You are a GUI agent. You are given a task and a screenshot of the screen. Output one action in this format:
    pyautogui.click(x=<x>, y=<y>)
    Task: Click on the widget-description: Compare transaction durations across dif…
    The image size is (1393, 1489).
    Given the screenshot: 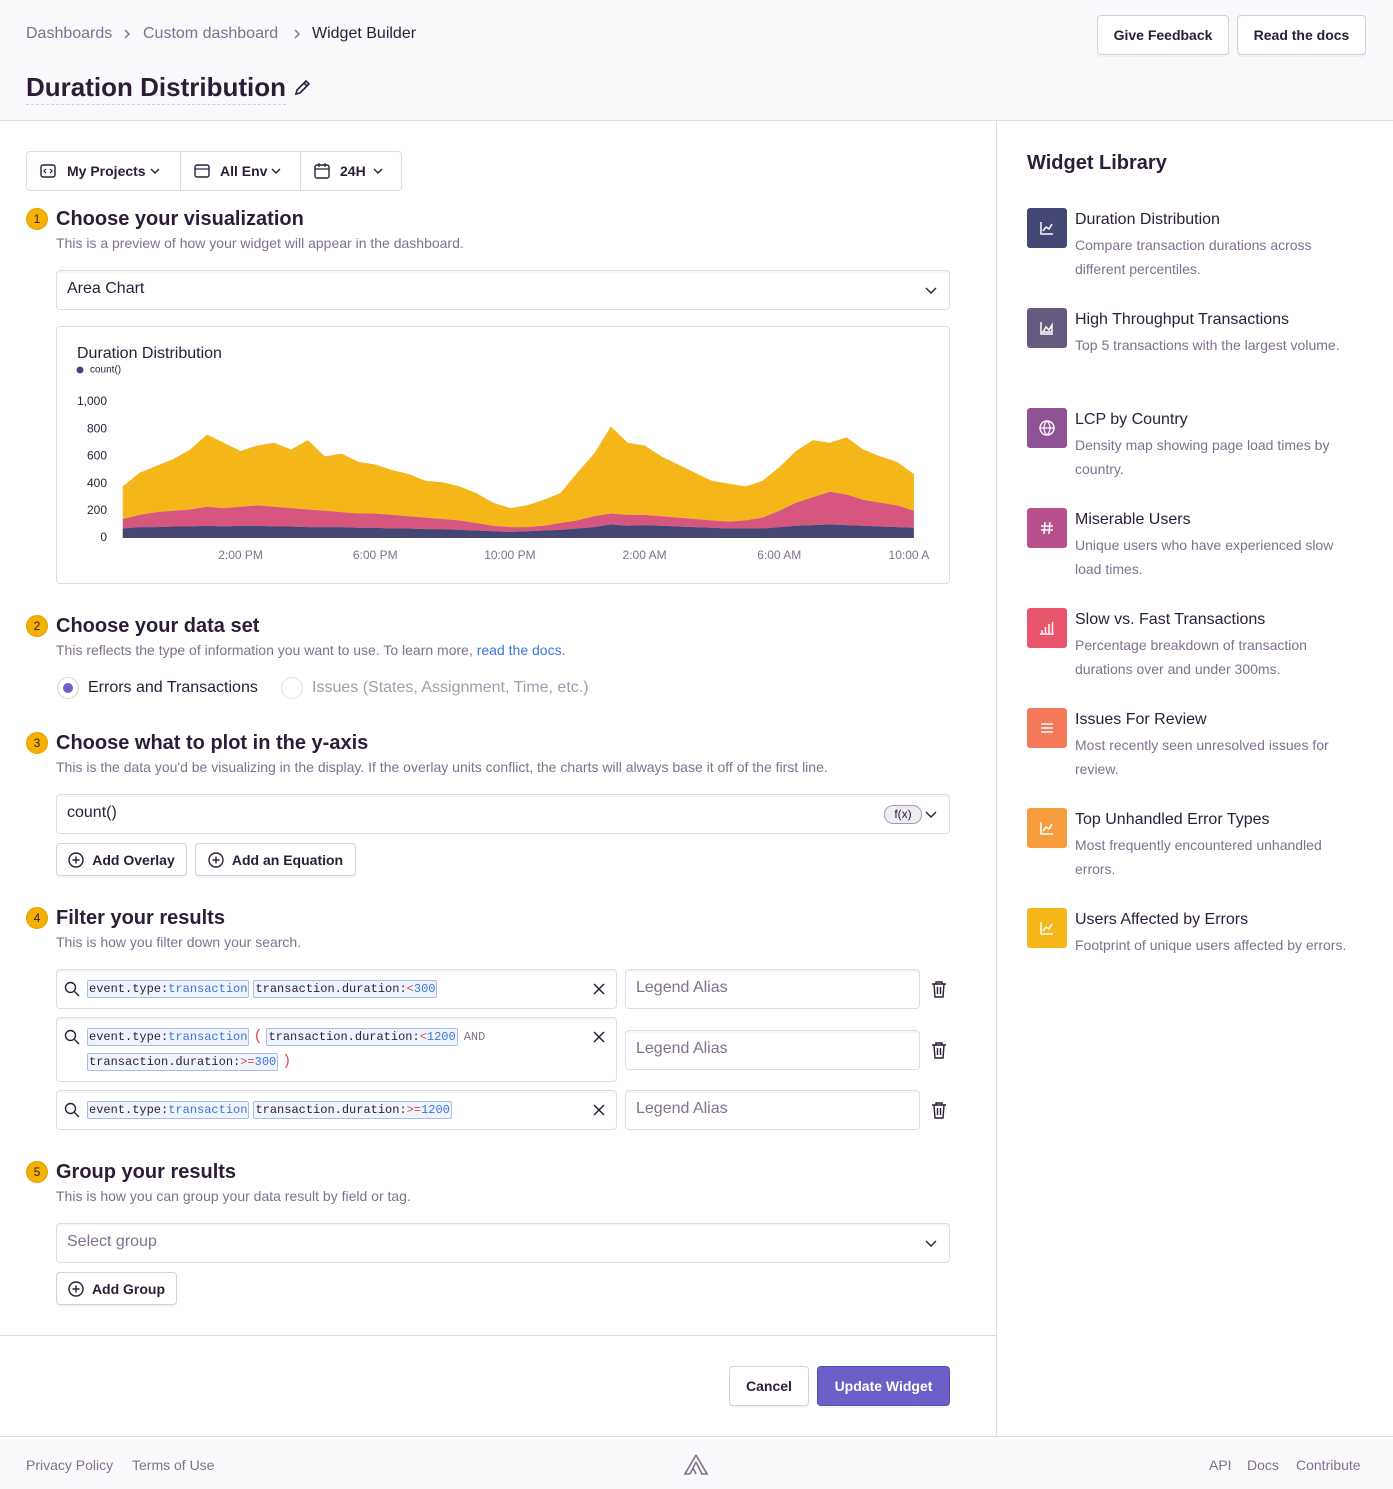 What is the action you would take?
    pyautogui.click(x=1193, y=257)
    